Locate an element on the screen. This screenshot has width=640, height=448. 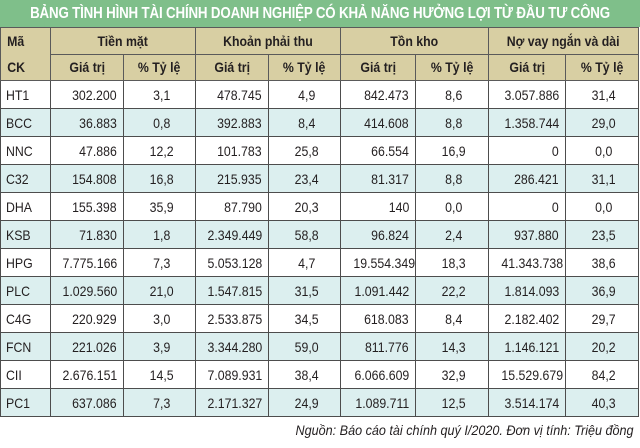
value-cell: 3.057.886 is located at coordinates (527, 94).